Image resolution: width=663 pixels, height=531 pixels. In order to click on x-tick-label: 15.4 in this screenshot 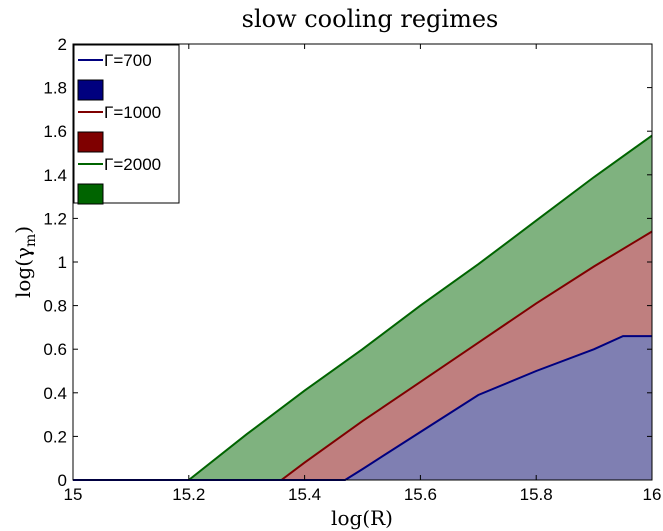, I will do `click(304, 494)`.